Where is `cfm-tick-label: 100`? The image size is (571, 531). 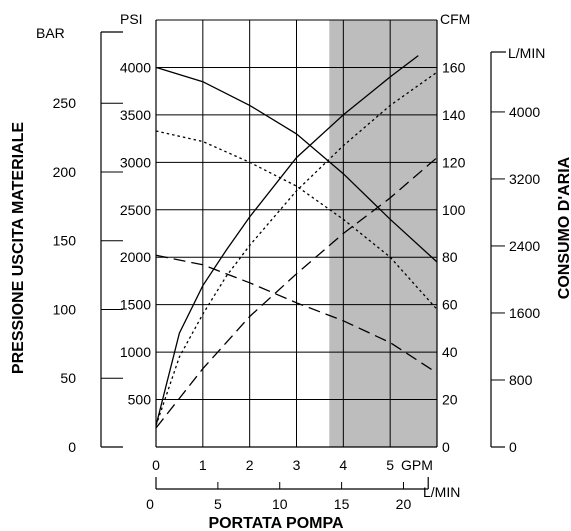
cfm-tick-label: 100 is located at coordinates (454, 210).